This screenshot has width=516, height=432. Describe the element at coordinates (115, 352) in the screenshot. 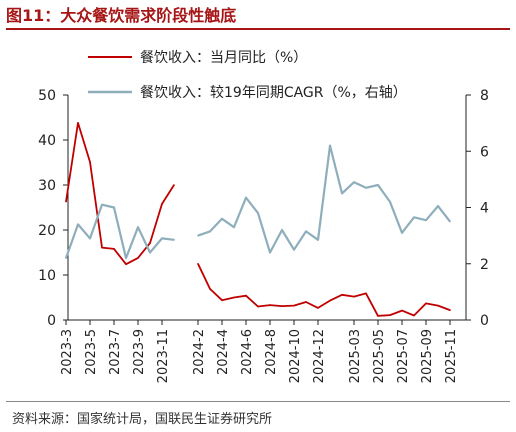

I see `x-tick-label: 2023-7` at that location.